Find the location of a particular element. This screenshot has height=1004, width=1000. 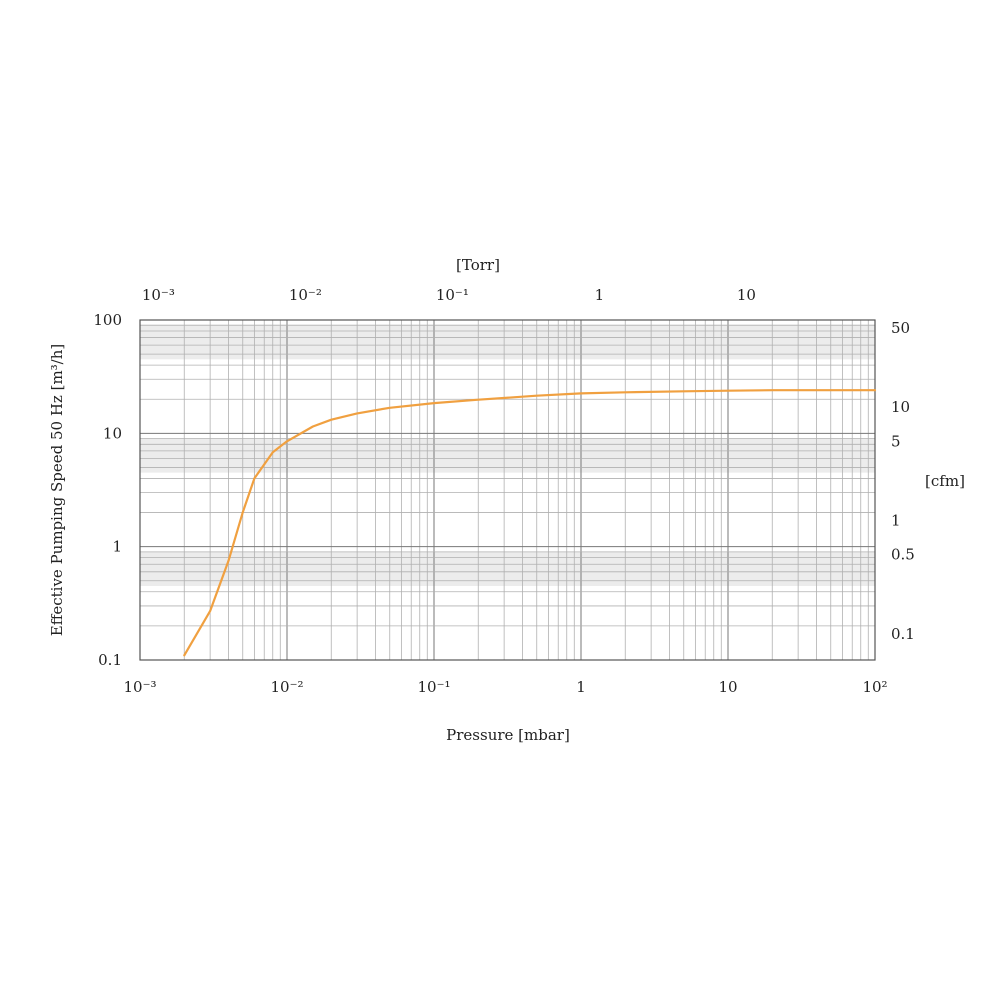

y-axis-title: Effective Pumping Speed 50 Hz [m³/h] is located at coordinates (57, 490).